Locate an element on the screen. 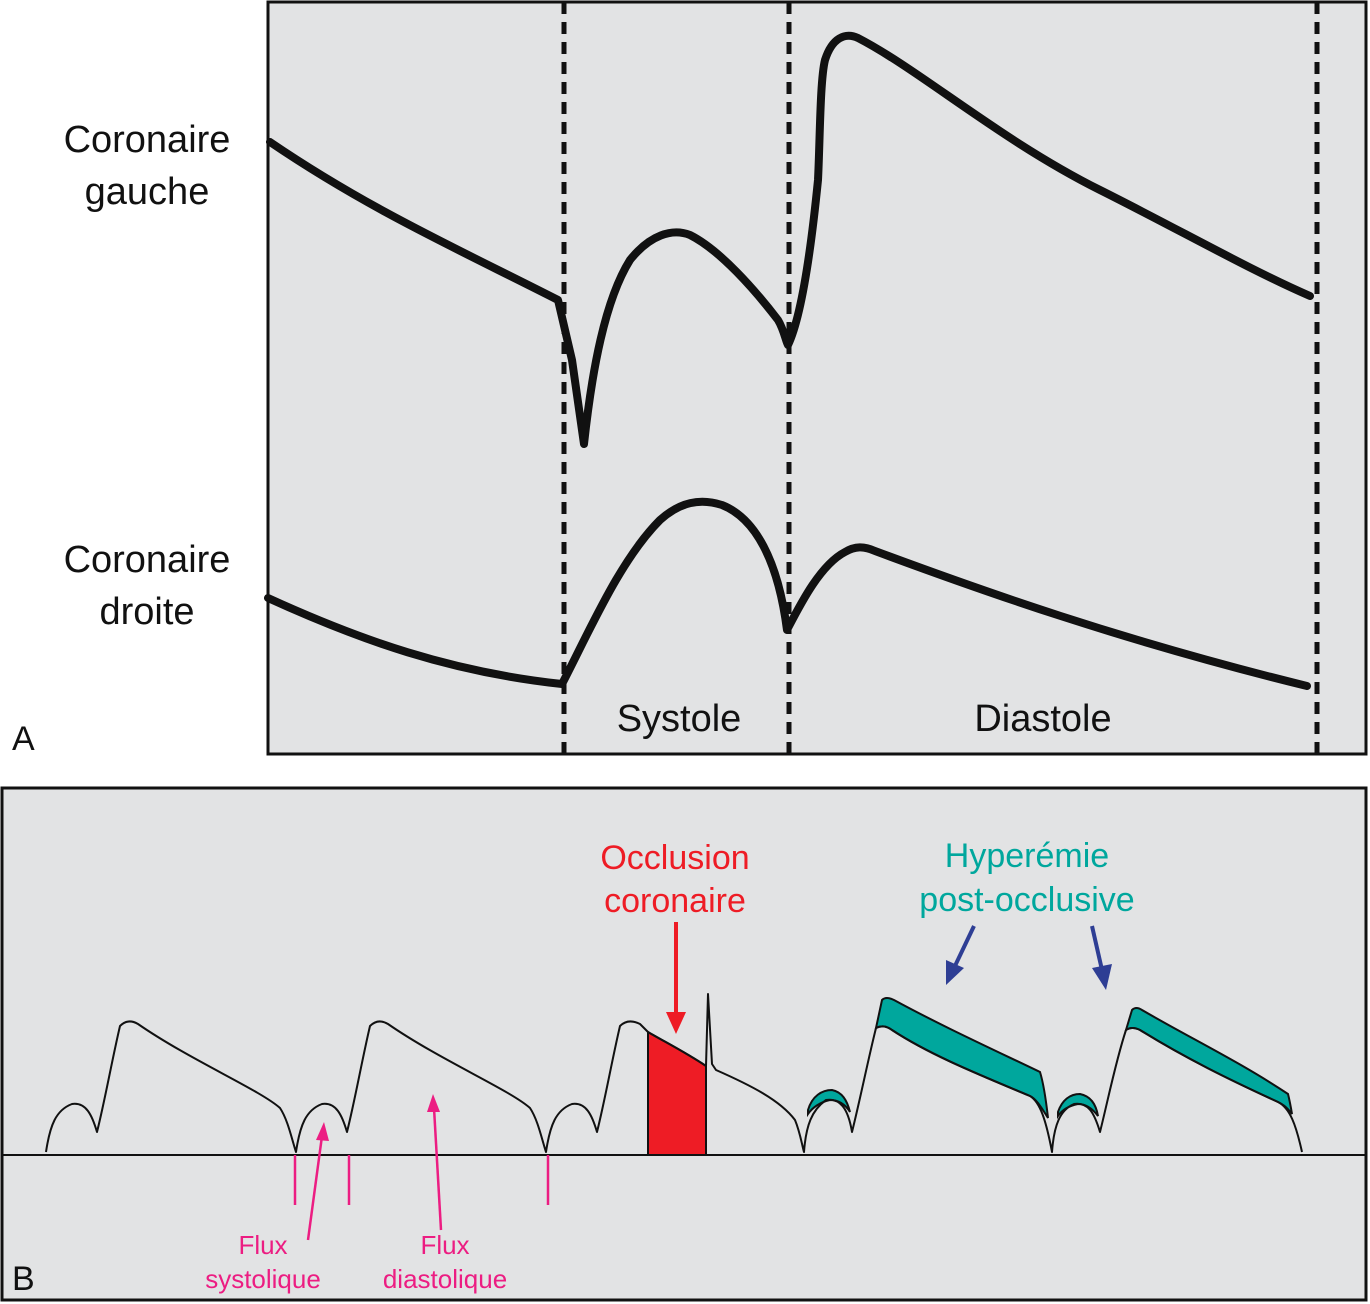 Image resolution: width=1370 pixels, height=1304 pixels. flux-diastolique-arrow-shaft is located at coordinates (437, 1169).